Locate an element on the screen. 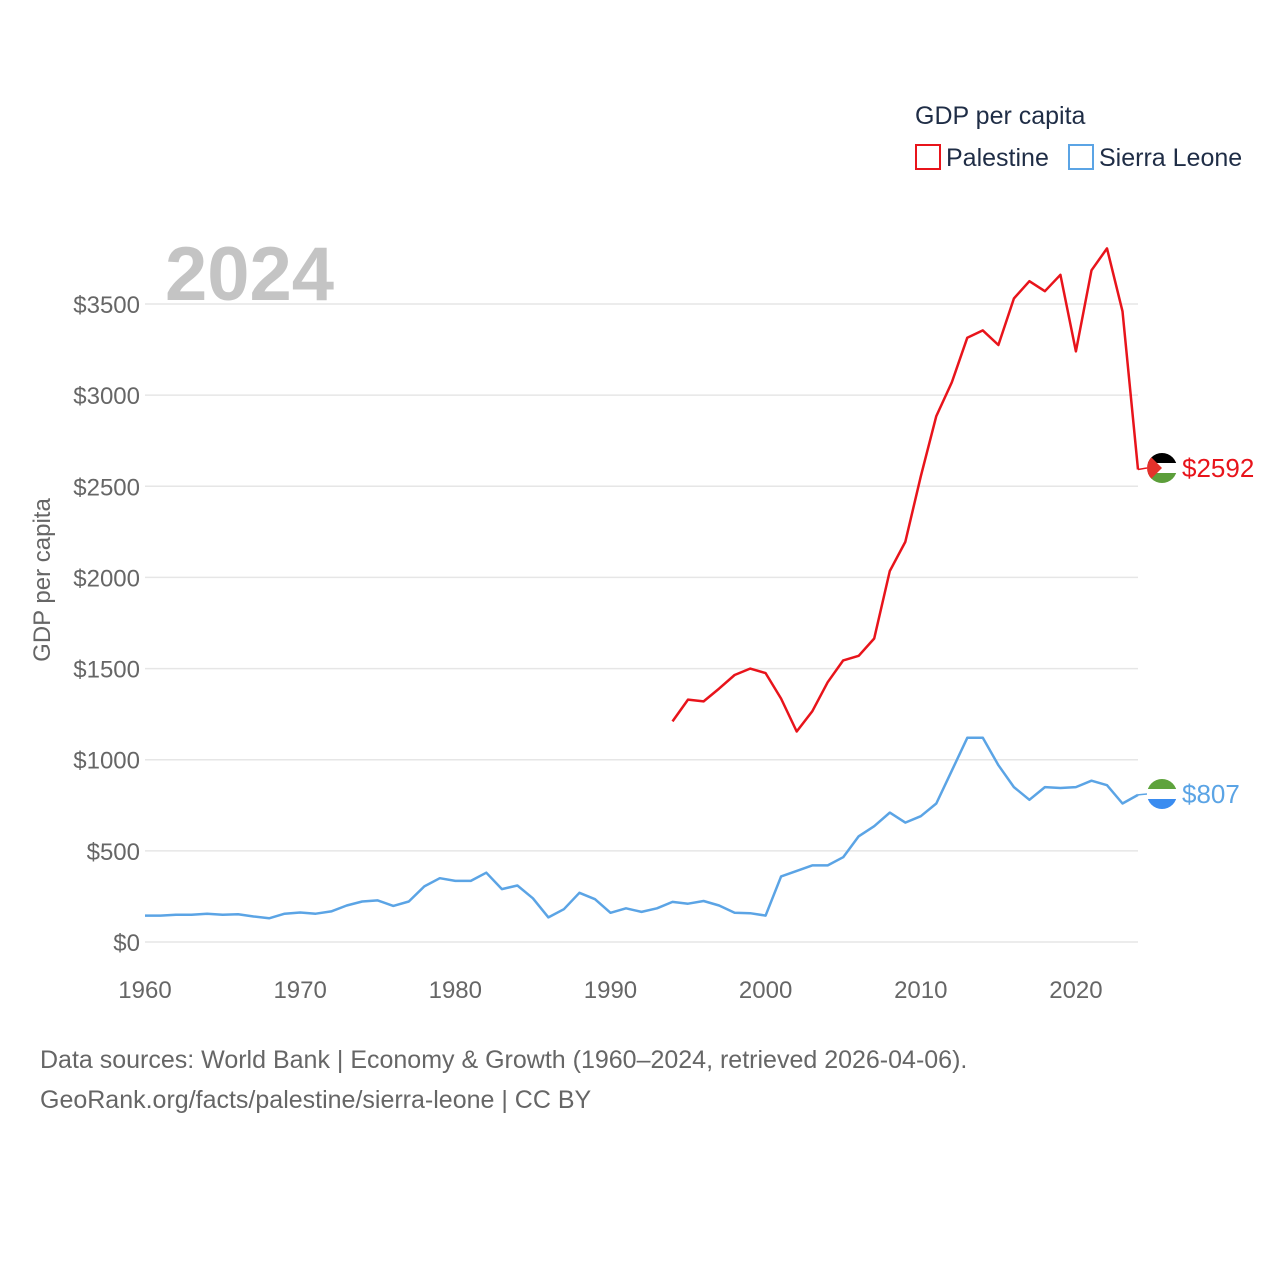 Image resolution: width=1280 pixels, height=1280 pixels. x-tick-label: 2020 is located at coordinates (1075, 990).